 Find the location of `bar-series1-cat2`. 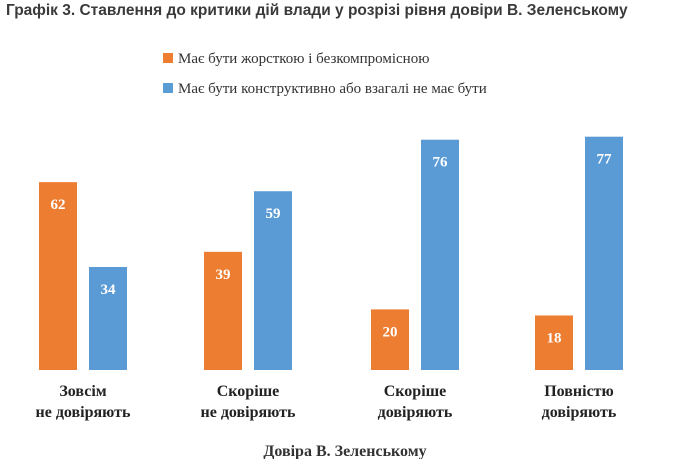

bar-series1-cat2 is located at coordinates (223, 310).